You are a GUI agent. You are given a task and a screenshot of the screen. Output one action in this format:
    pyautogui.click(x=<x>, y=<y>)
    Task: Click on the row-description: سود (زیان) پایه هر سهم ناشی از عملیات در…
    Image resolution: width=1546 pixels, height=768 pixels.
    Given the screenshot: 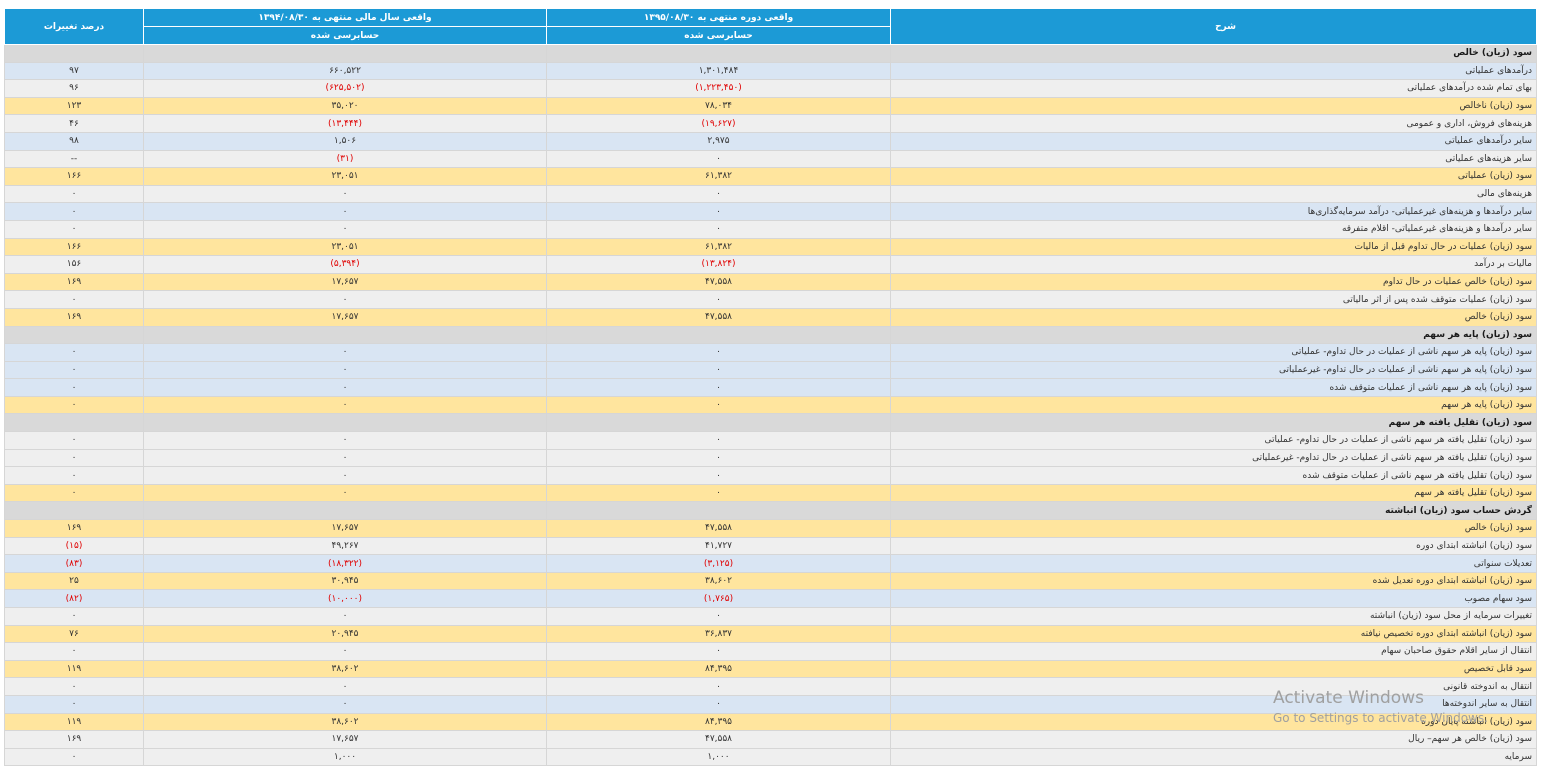 What is the action you would take?
    pyautogui.click(x=1213, y=370)
    